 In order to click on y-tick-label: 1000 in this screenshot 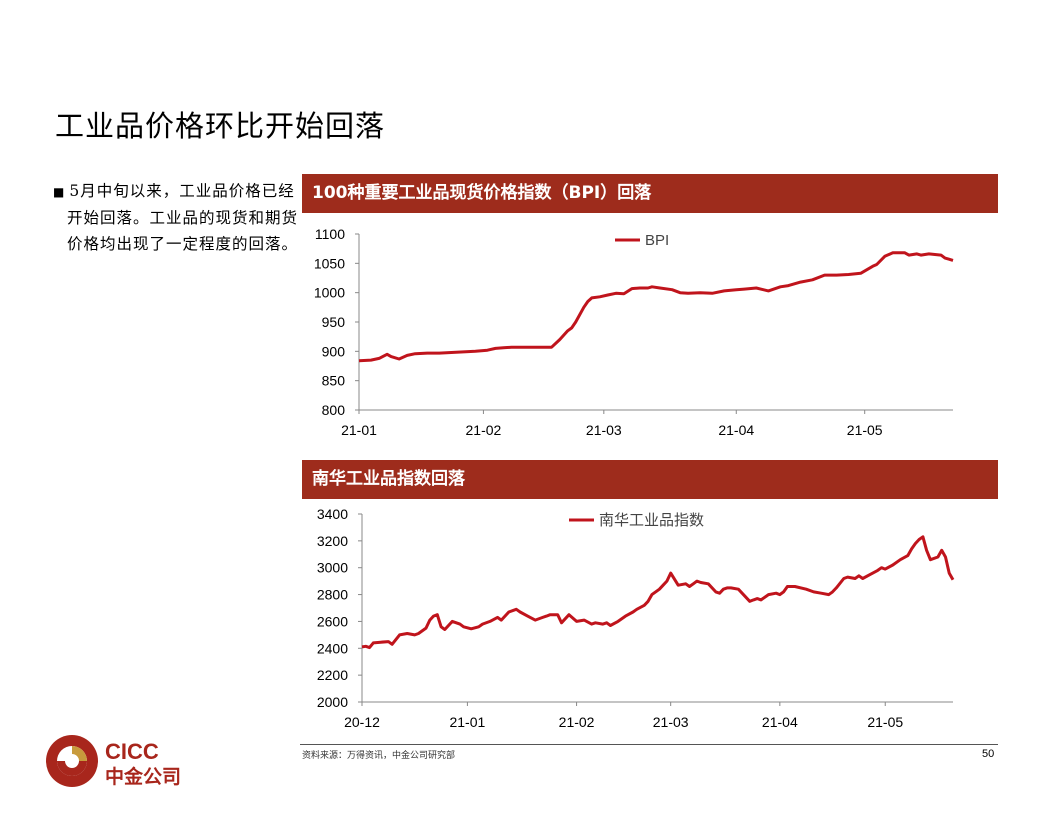, I will do `click(329, 293)`.